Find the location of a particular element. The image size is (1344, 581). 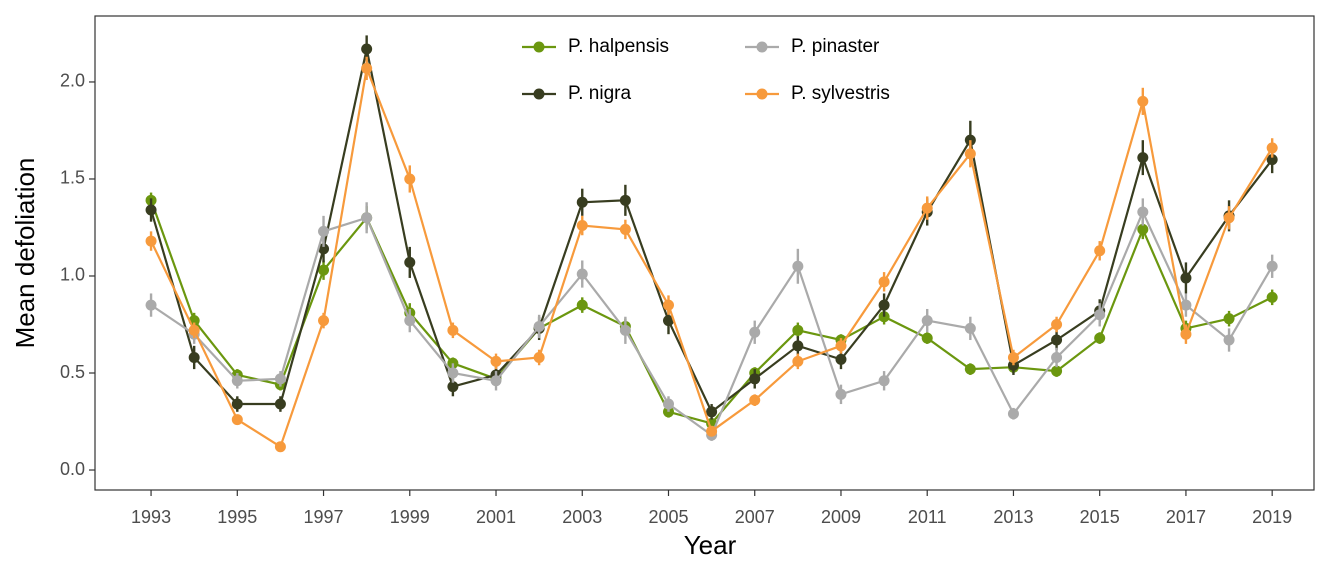

x-tick-label: 1999 is located at coordinates (410, 517).